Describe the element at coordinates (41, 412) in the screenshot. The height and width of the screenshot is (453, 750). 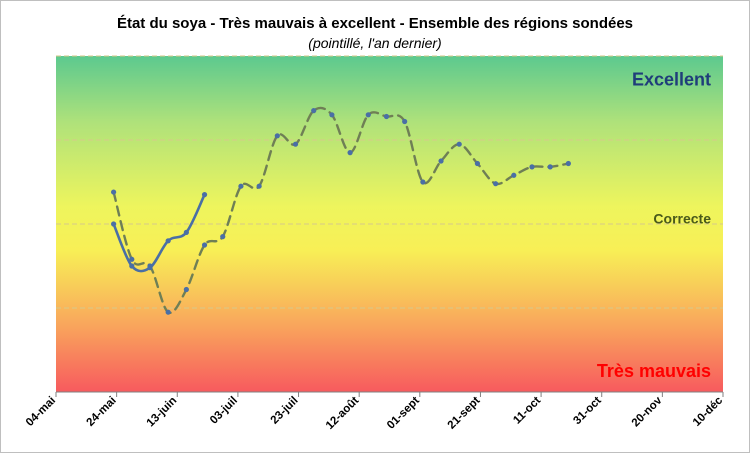
I see `x-tick-label: 04-mai` at that location.